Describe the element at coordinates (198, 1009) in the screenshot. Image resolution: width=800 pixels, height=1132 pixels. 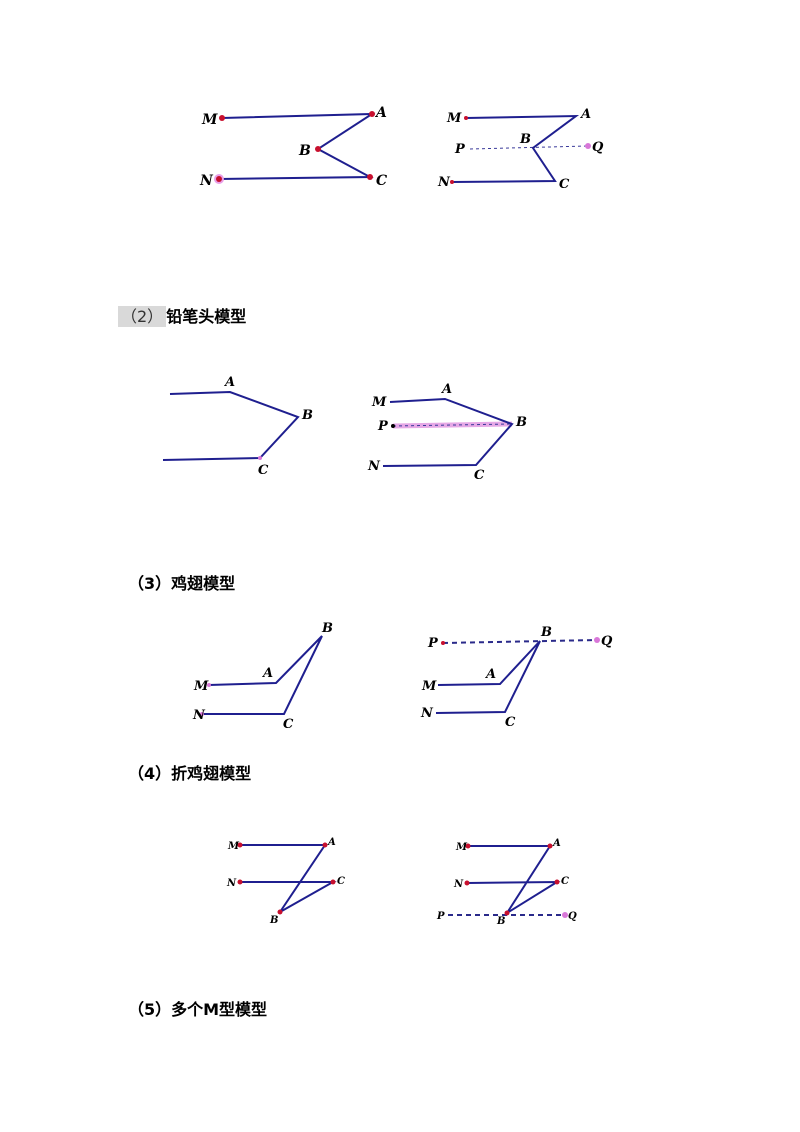
I see `heading-multiple-m-model: （5）多个M型模型` at that location.